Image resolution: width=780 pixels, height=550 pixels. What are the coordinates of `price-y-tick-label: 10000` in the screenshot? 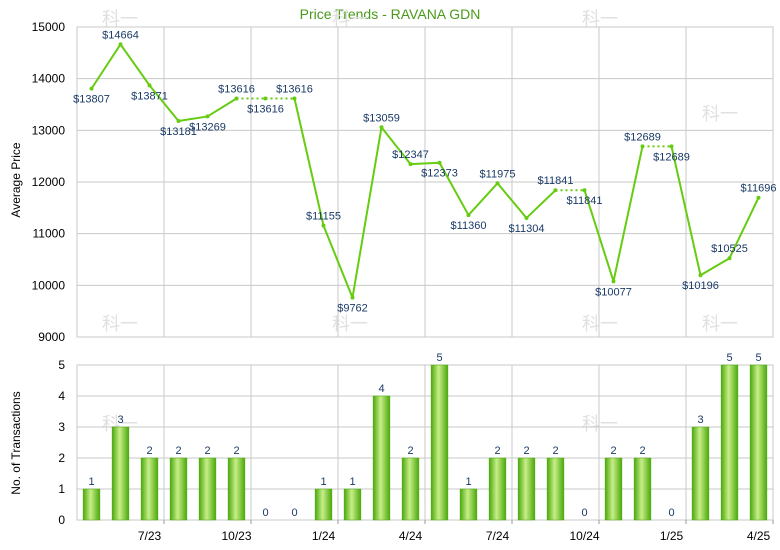 It's located at (49, 285).